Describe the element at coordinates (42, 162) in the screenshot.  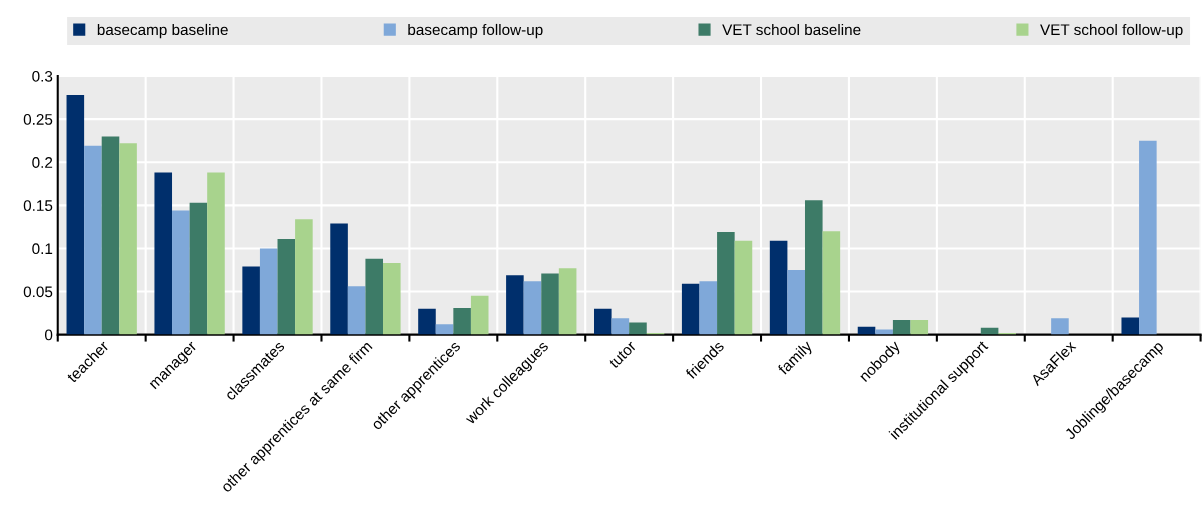
I see `y-tick-label: 0.2` at that location.